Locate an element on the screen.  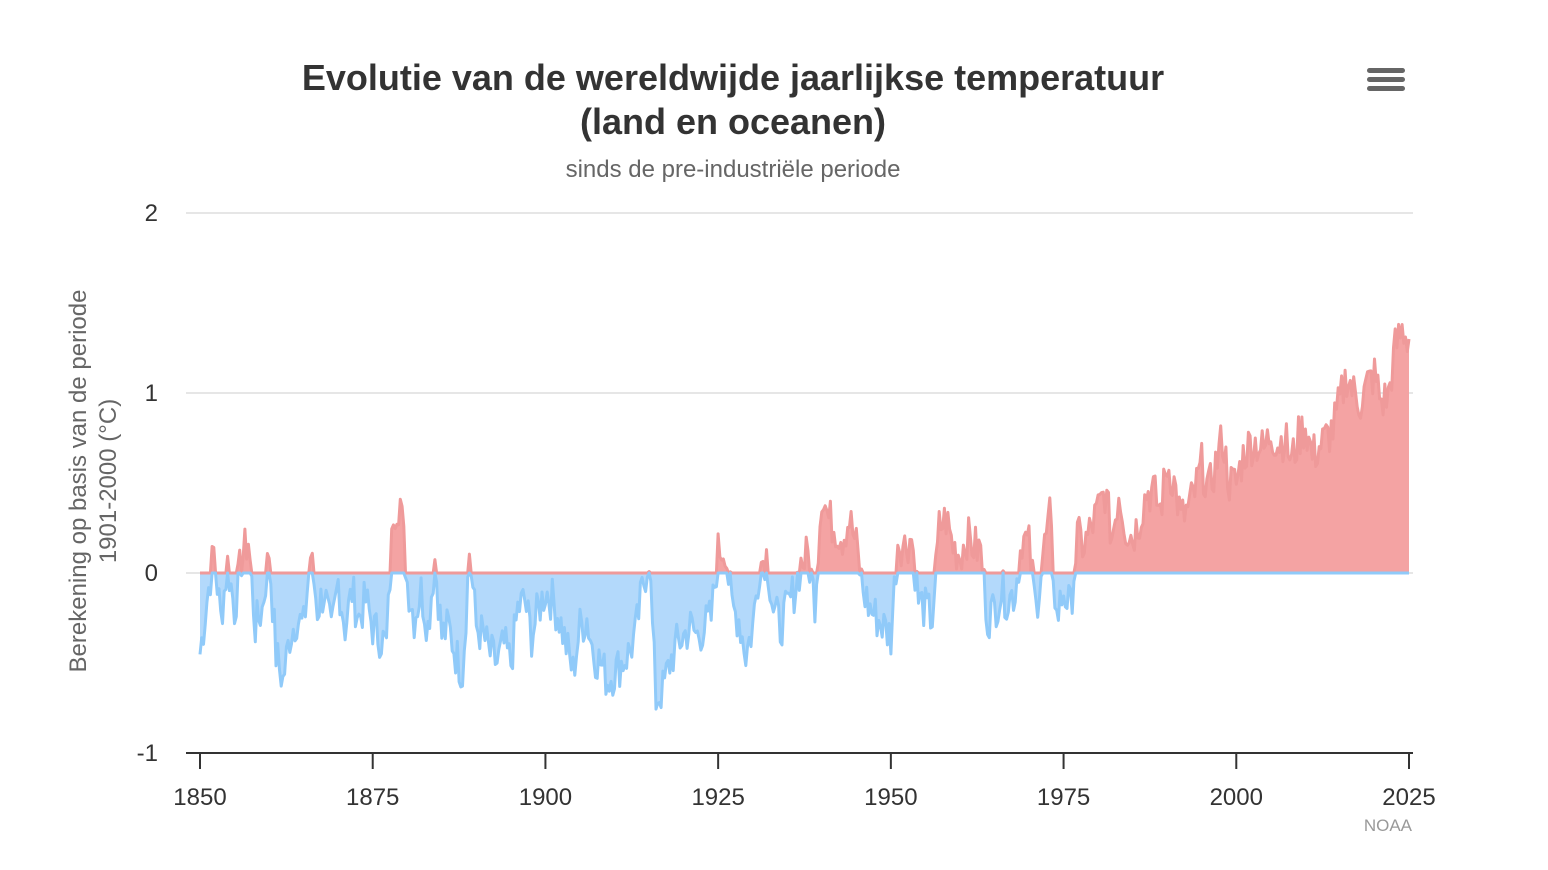
y-tick-label: 2 is located at coordinates (151, 213).